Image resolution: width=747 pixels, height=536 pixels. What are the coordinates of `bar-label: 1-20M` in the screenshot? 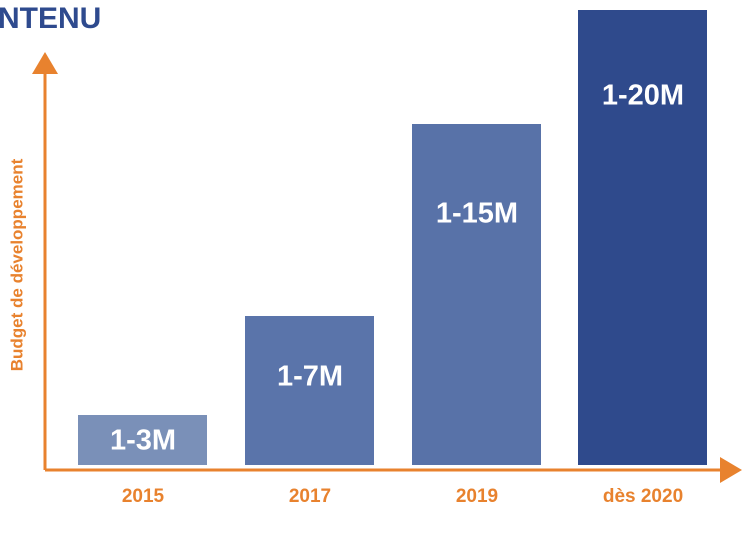 It's located at (643, 96).